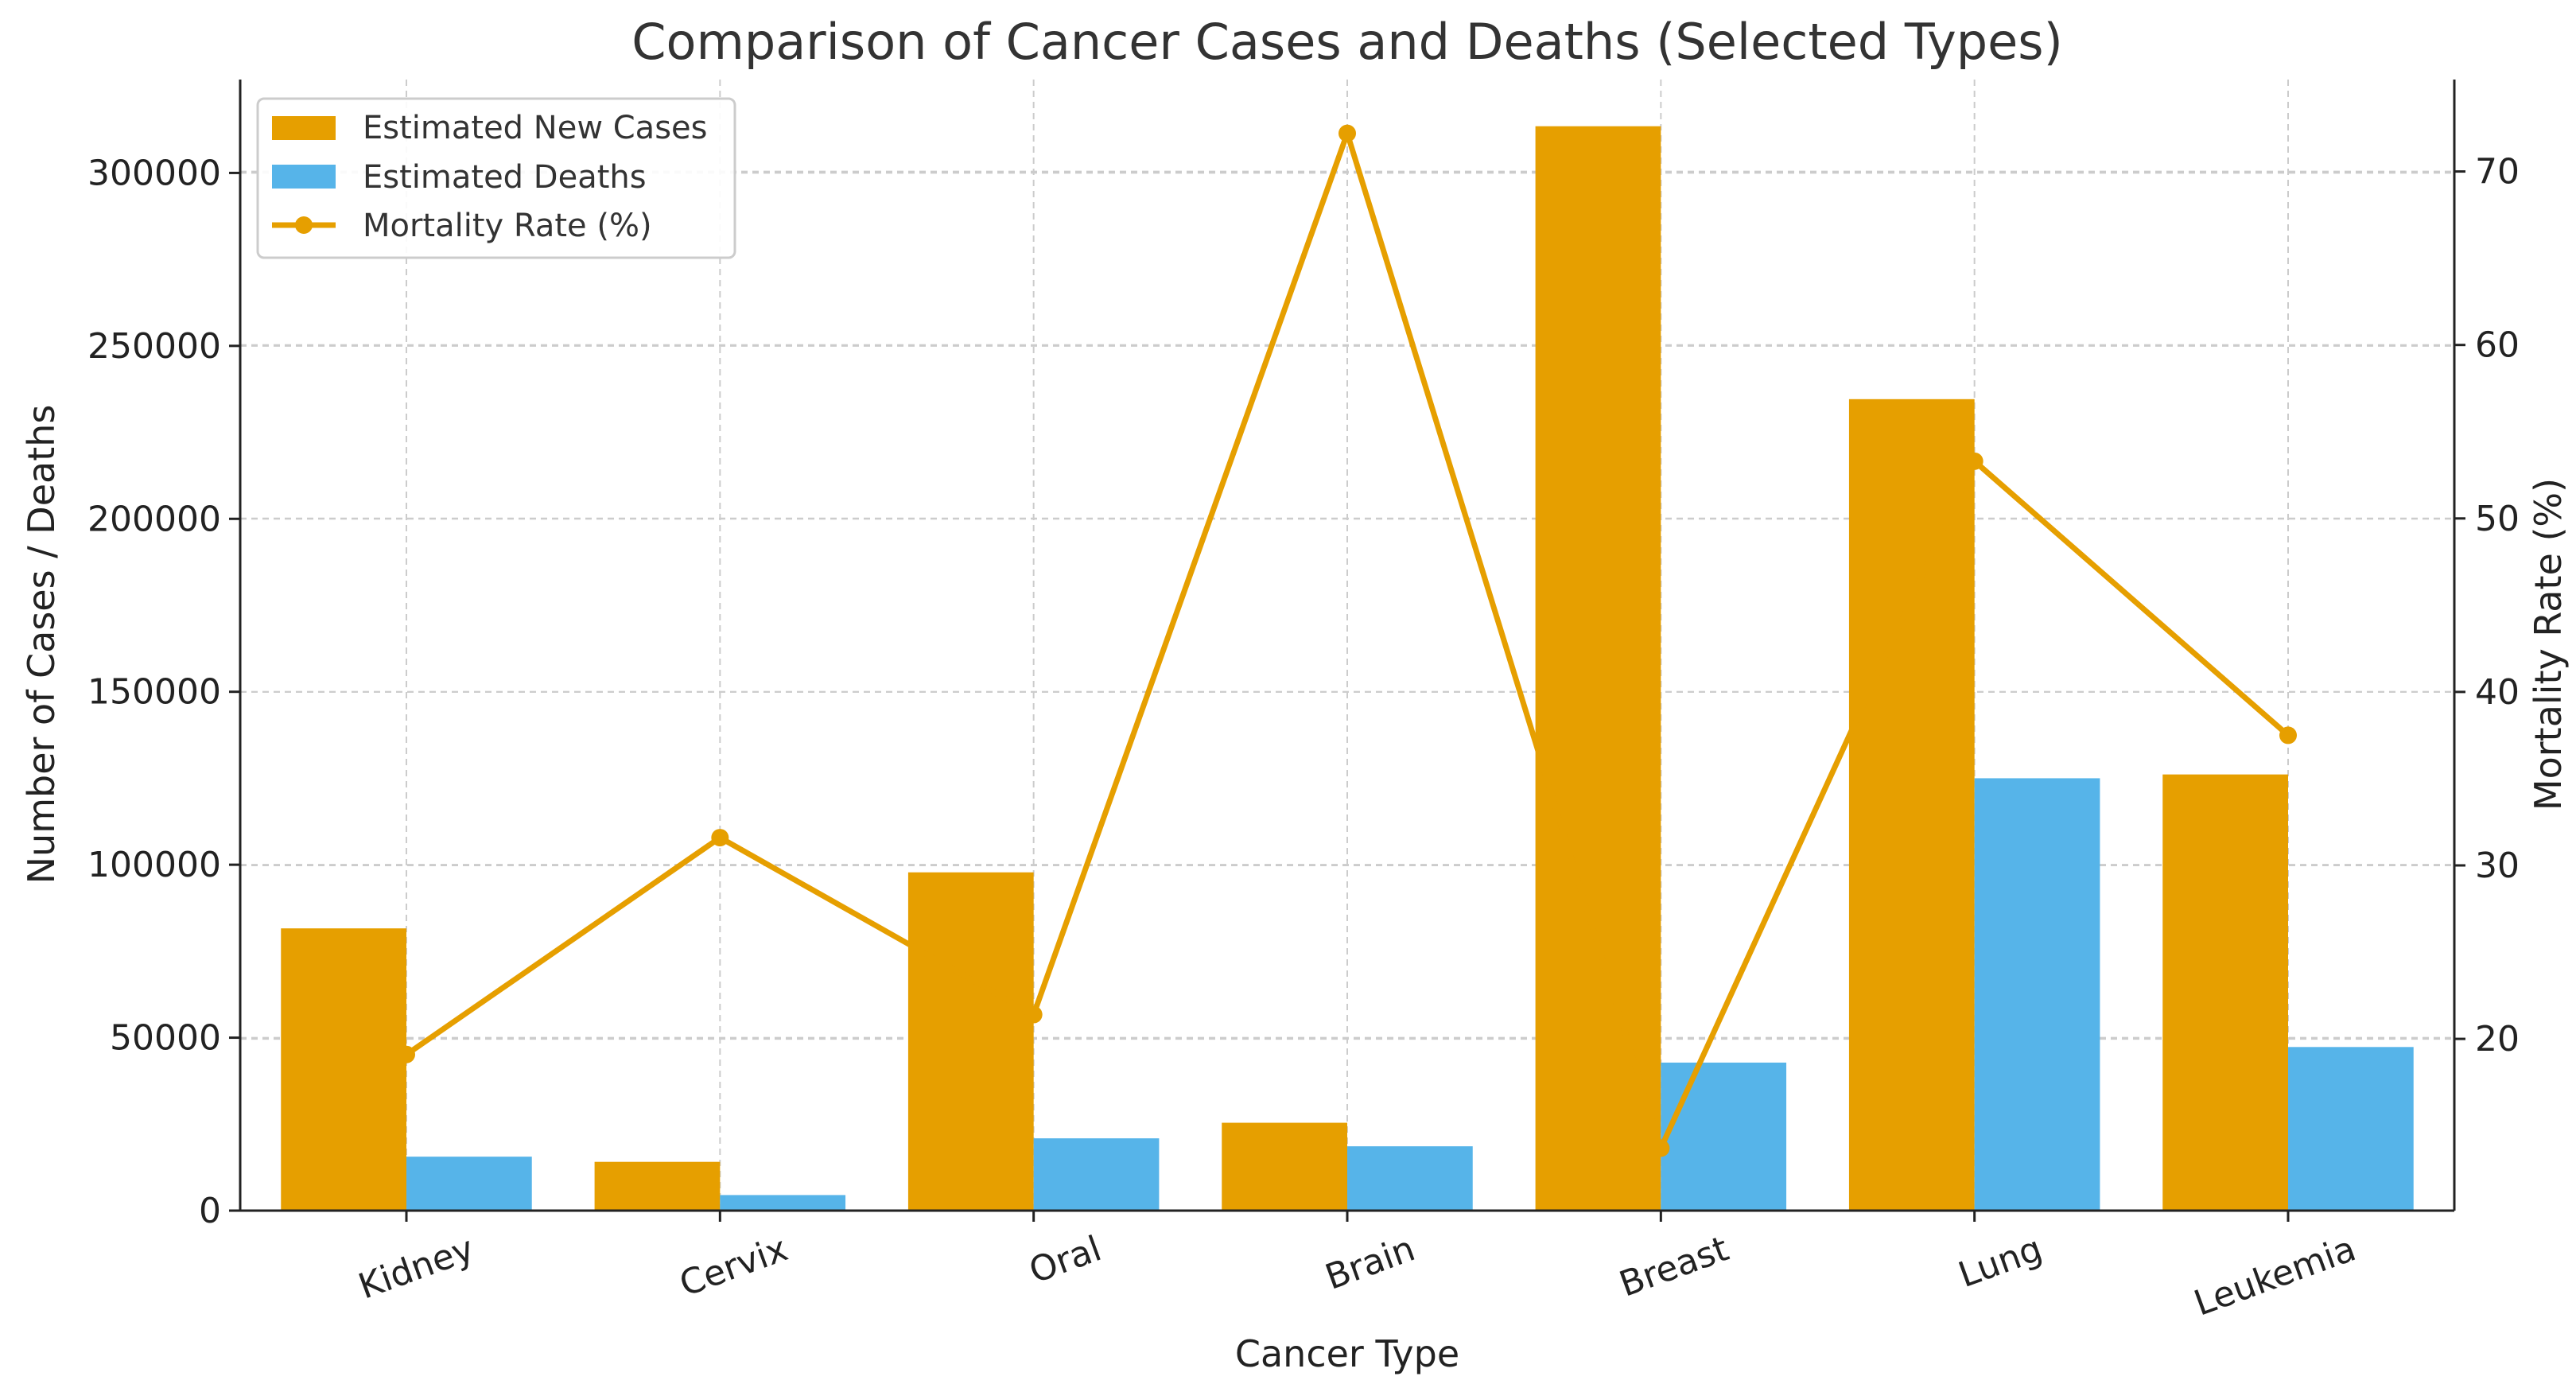 Image resolution: width=2576 pixels, height=1388 pixels. I want to click on bar-estimated-deaths-cervix, so click(783, 1203).